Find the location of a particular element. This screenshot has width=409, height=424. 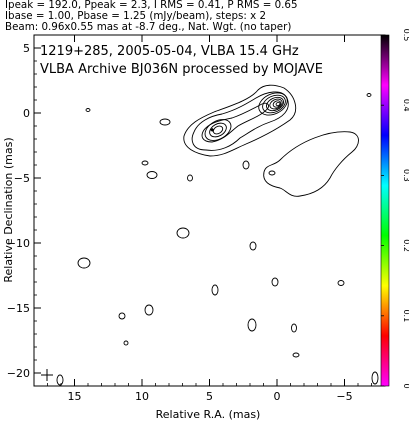

colorbar-gradient is located at coordinates (385, 210).